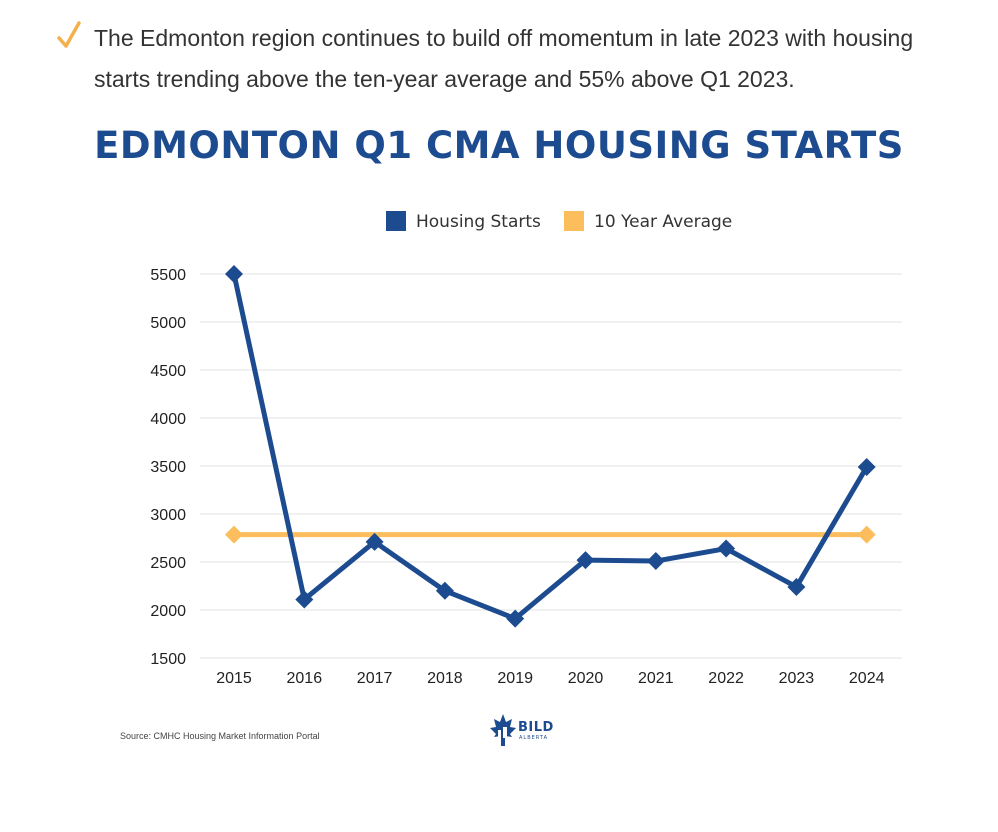 The image size is (998, 832). What do you see at coordinates (867, 678) in the screenshot?
I see `x-tick-label: 2024` at bounding box center [867, 678].